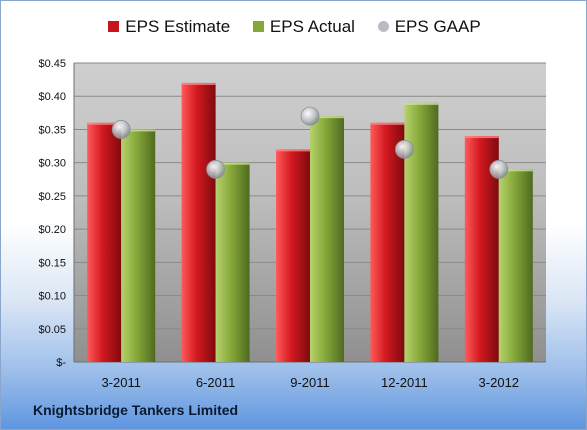 This screenshot has width=587, height=430. What do you see at coordinates (310, 382) in the screenshot?
I see `x-tick-label: 9-2011` at bounding box center [310, 382].